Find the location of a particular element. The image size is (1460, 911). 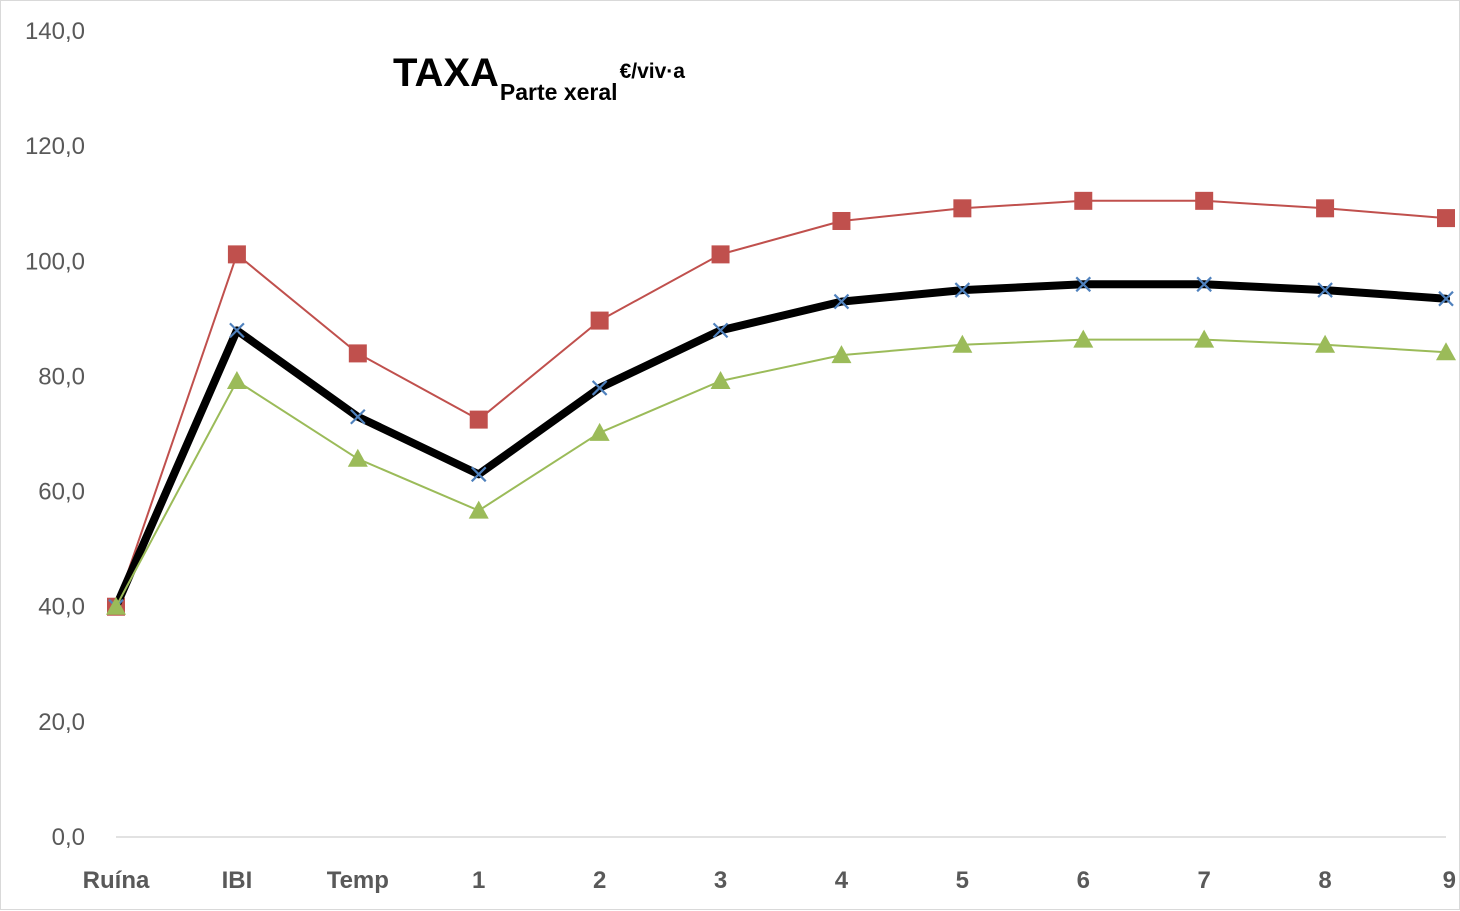

x-tick-label: 7 is located at coordinates (1204, 880).